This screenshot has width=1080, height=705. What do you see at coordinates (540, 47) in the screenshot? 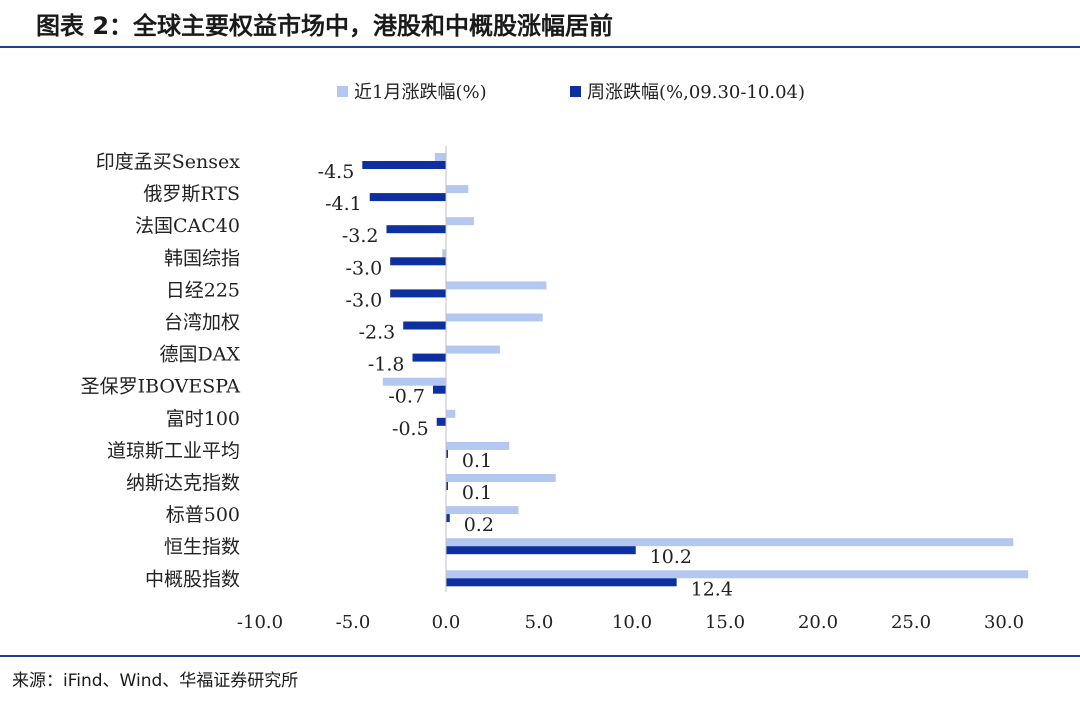
I see `title-divider` at bounding box center [540, 47].